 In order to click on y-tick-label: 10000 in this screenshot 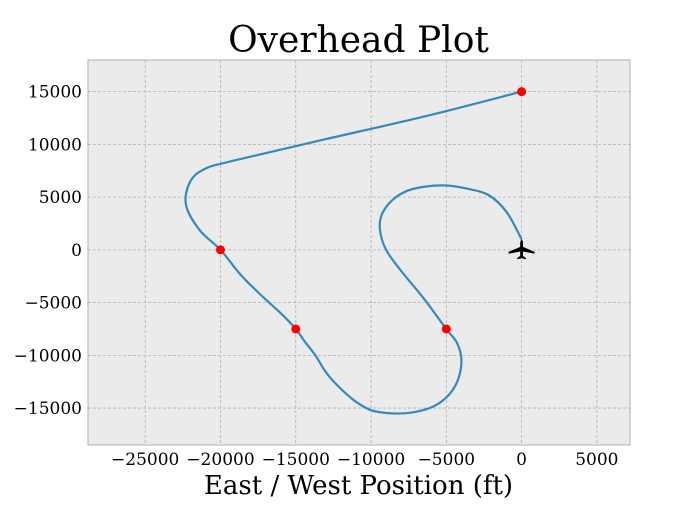, I will do `click(55, 145)`.